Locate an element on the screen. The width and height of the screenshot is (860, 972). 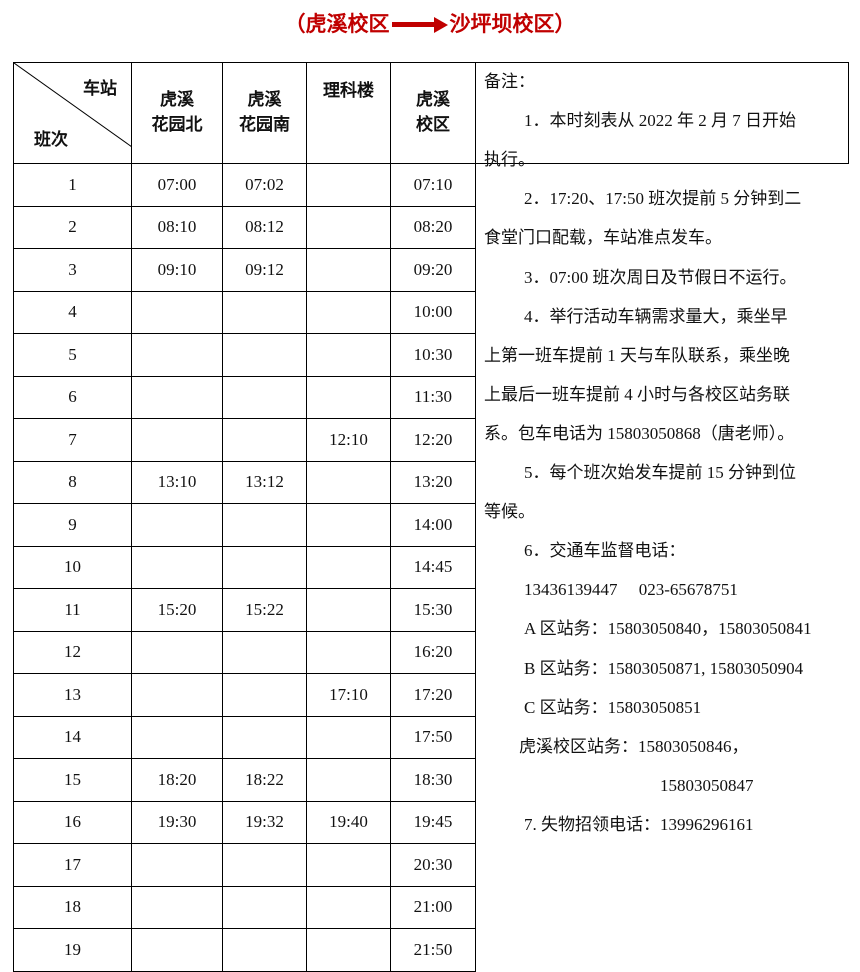
table-row: 5 10:30 is located at coordinates (431, 355).